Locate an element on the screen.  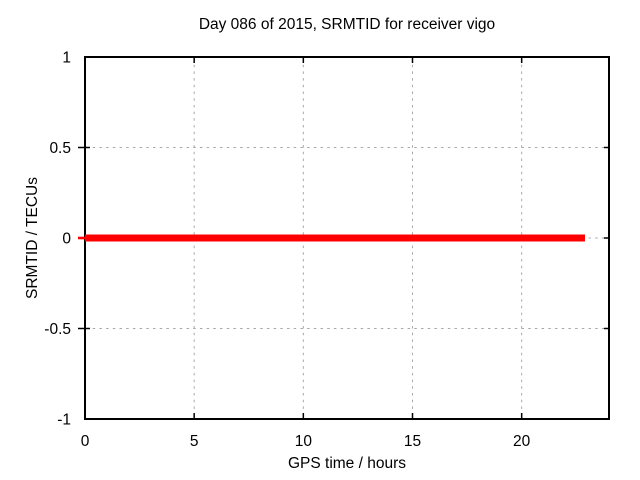
x-tick-label: 20 is located at coordinates (522, 441).